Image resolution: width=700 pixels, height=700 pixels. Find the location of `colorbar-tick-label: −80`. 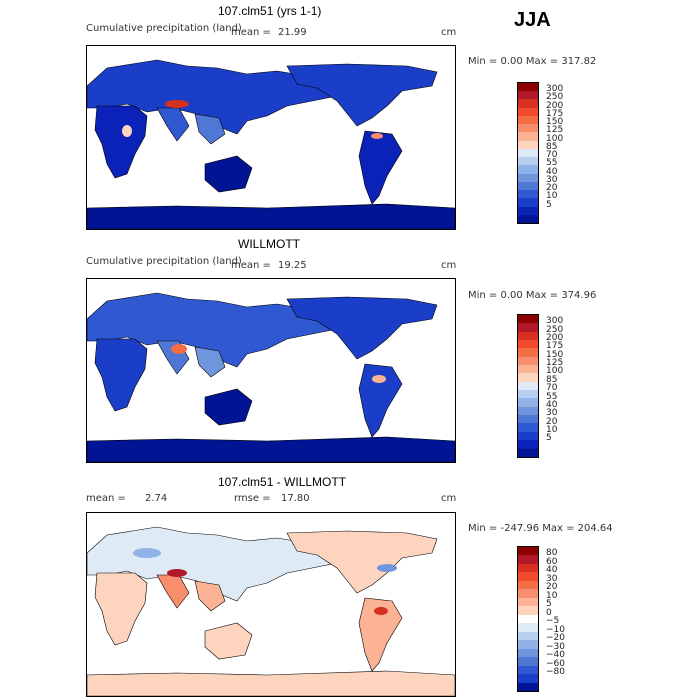

colorbar-tick-label: −80 is located at coordinates (555, 672).